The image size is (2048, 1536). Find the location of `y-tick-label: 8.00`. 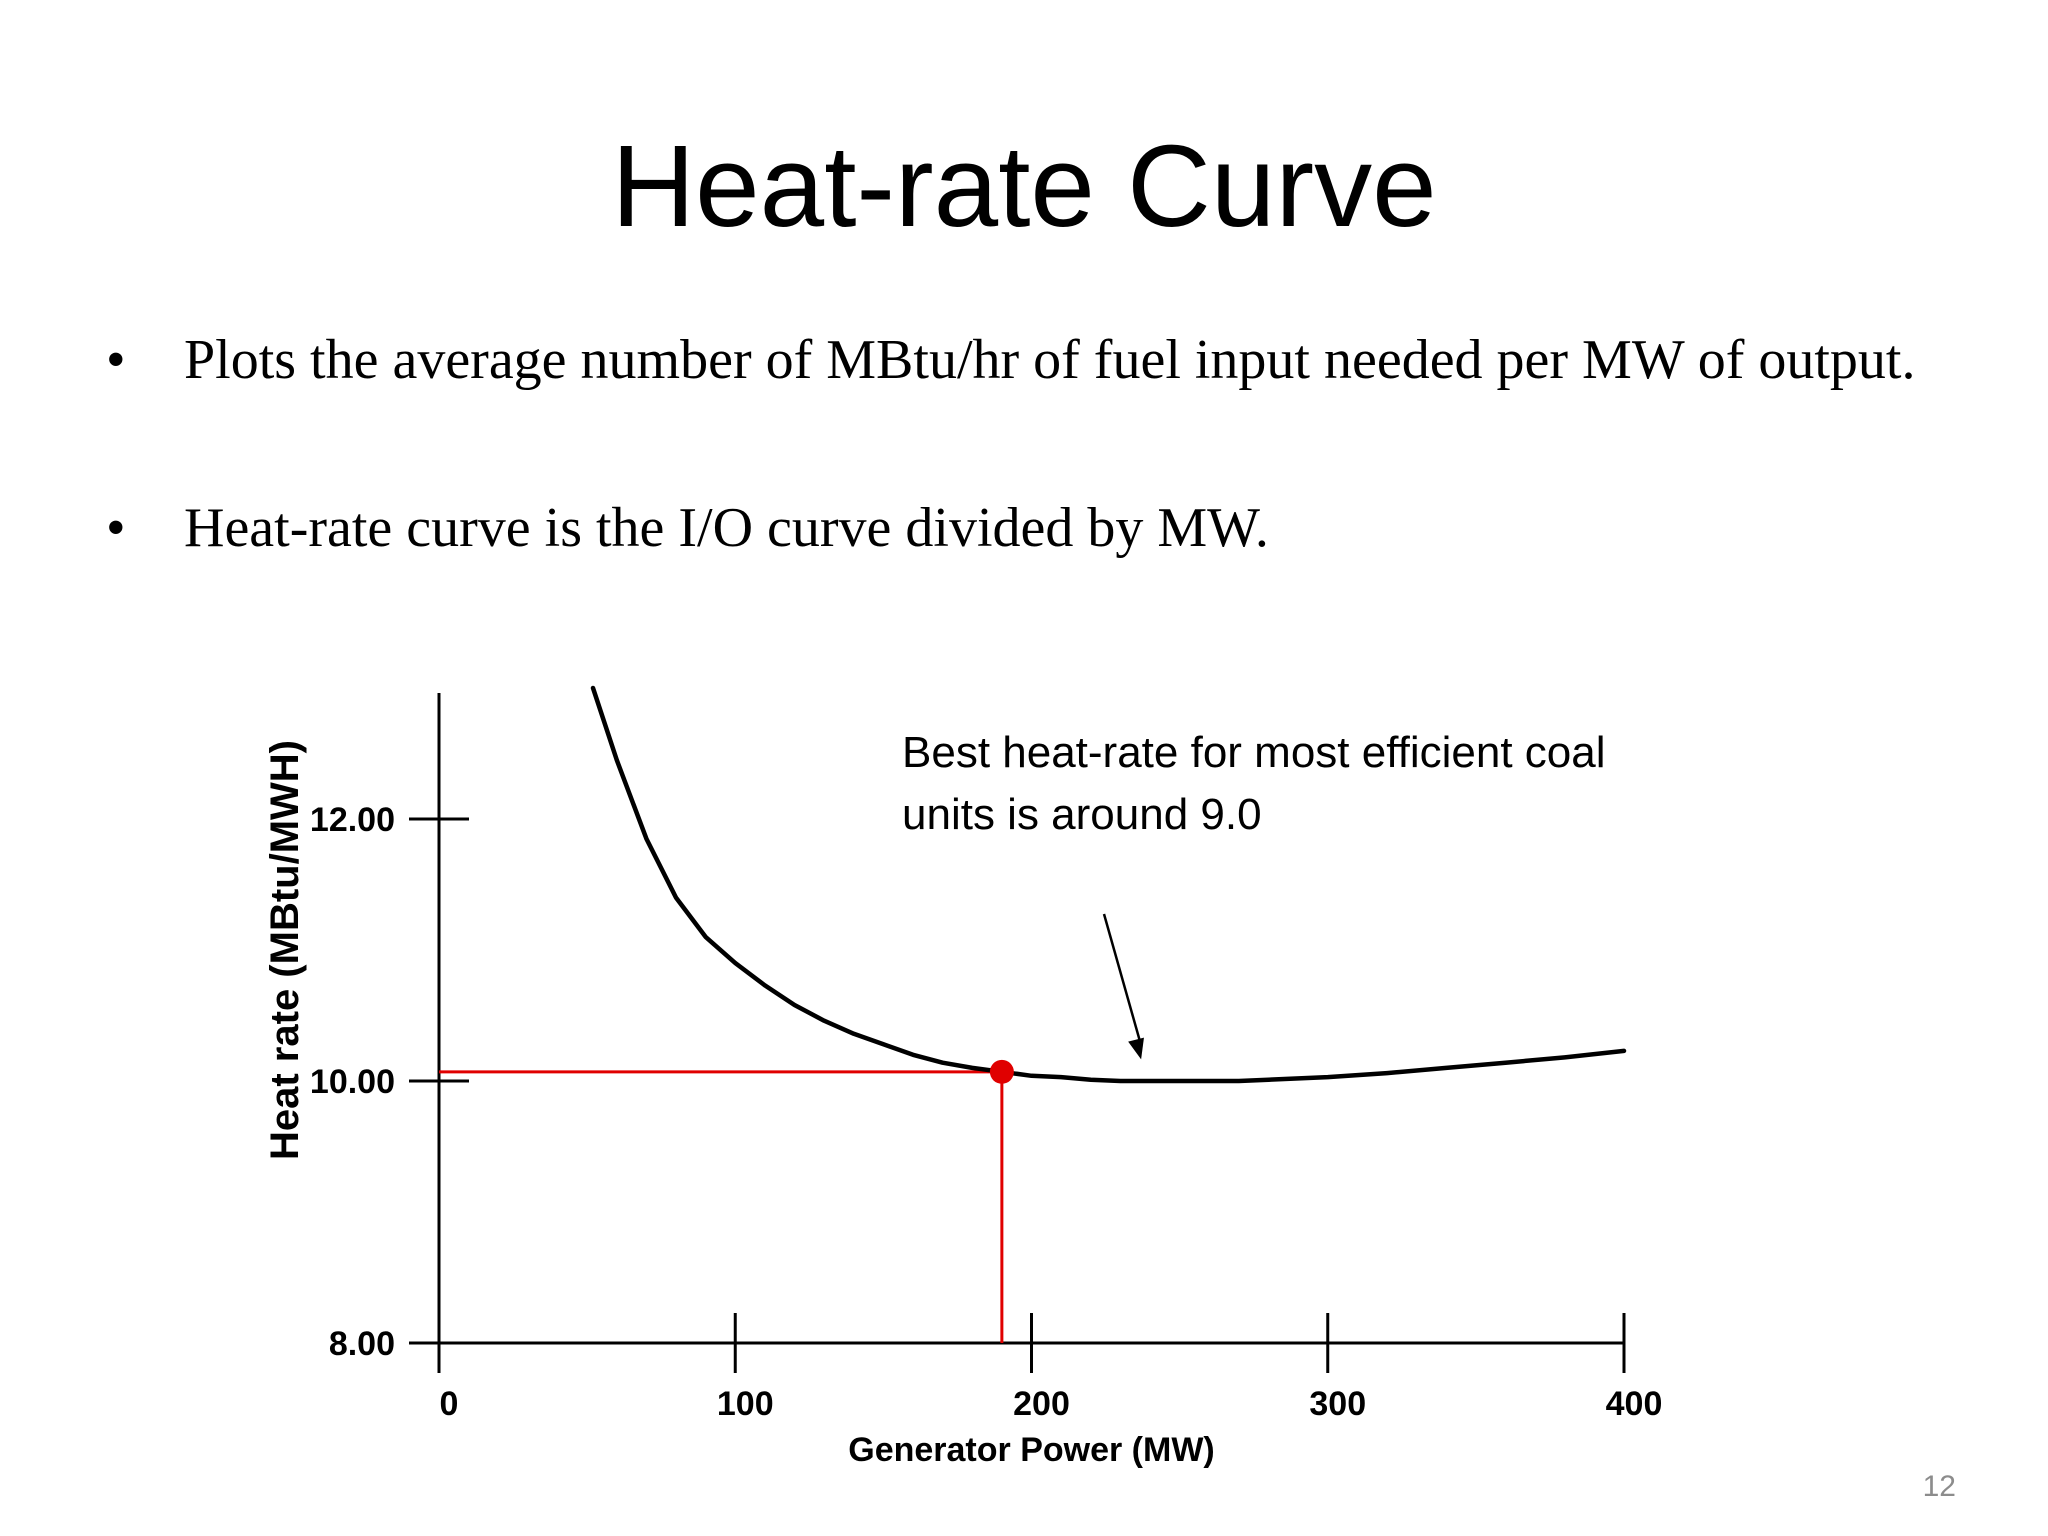

y-tick-label: 8.00 is located at coordinates (362, 1344).